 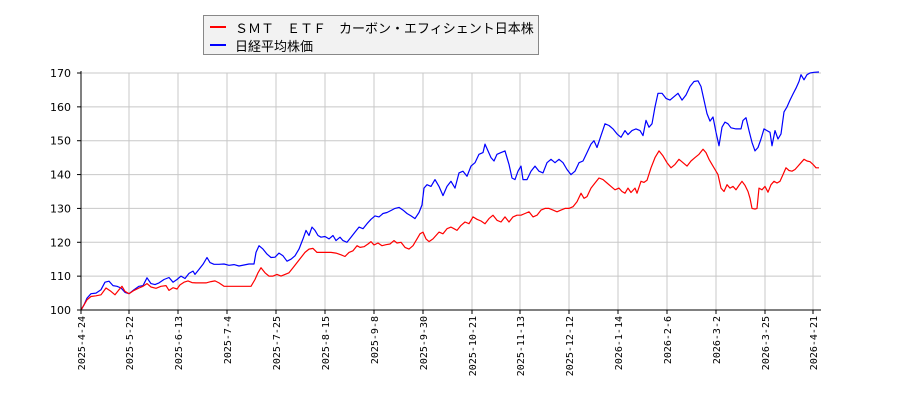 I want to click on x-tick-label: 2025-9-30, so click(x=424, y=343).